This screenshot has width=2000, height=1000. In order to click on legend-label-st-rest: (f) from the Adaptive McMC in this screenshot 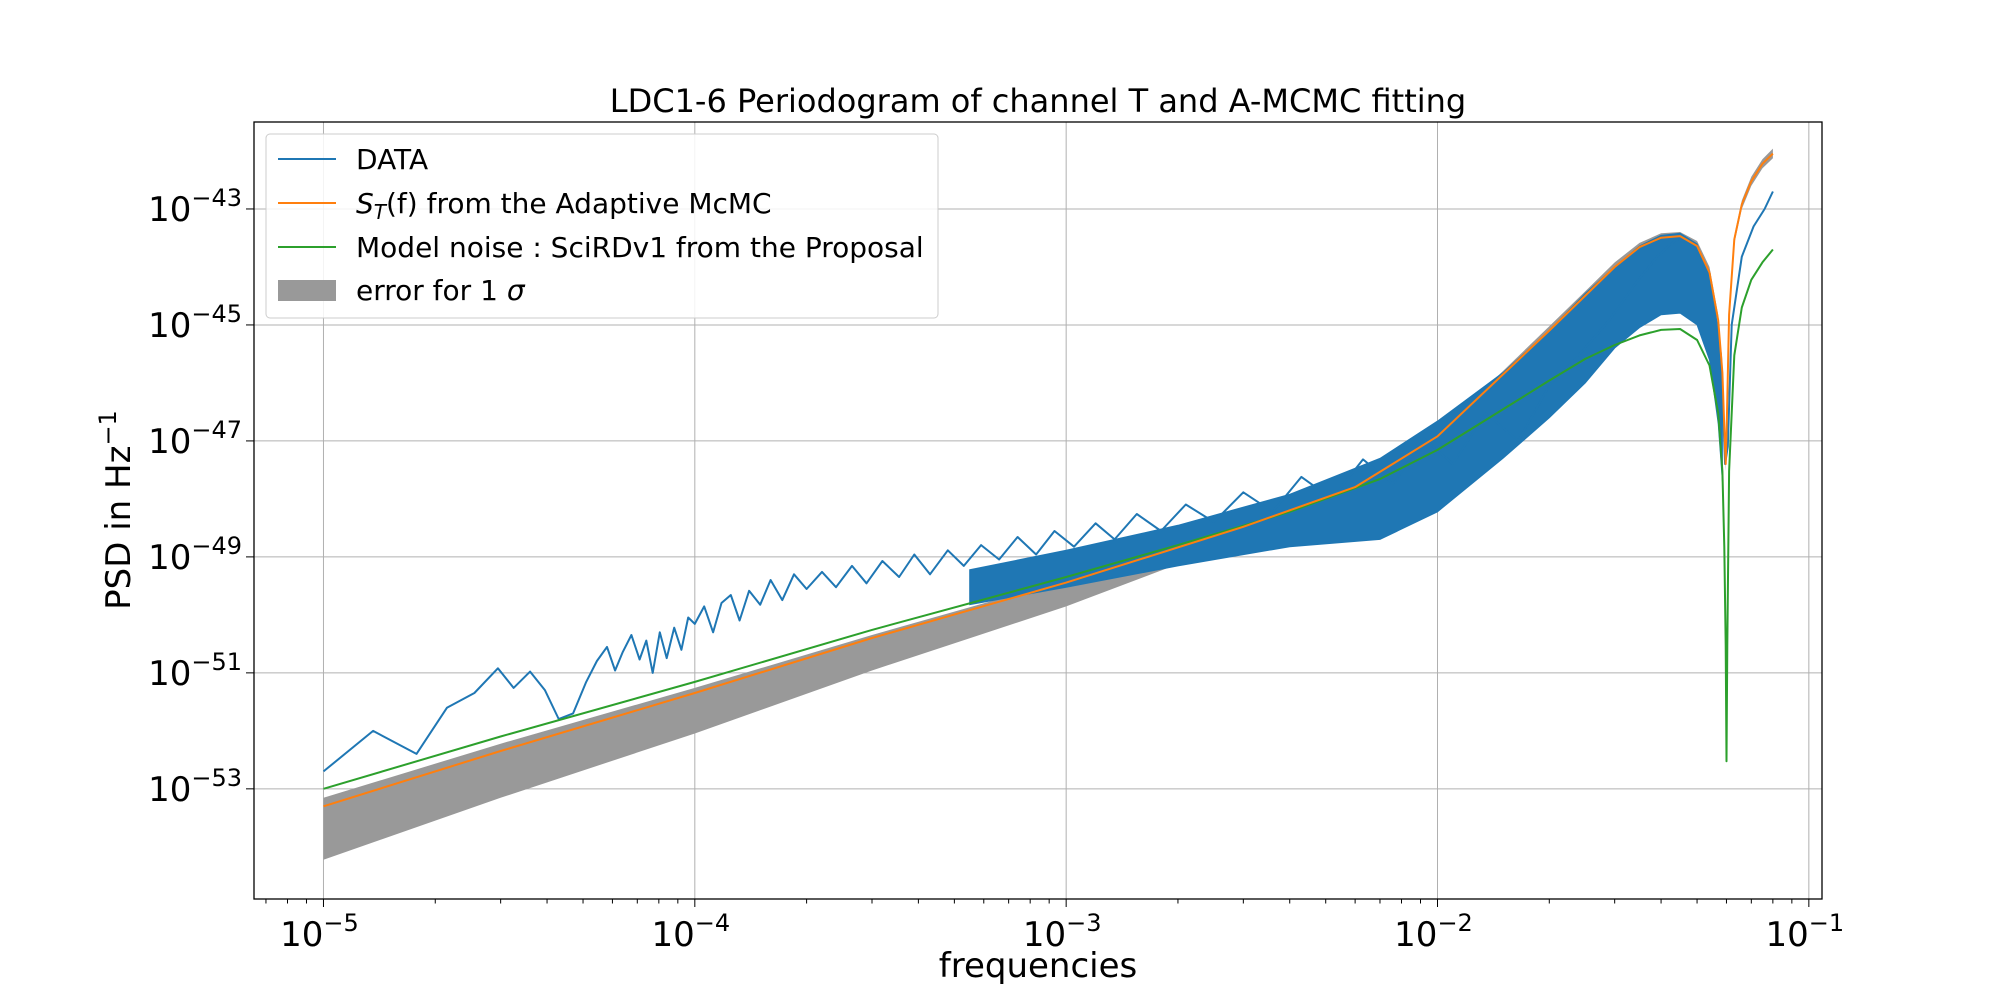, I will do `click(579, 203)`.